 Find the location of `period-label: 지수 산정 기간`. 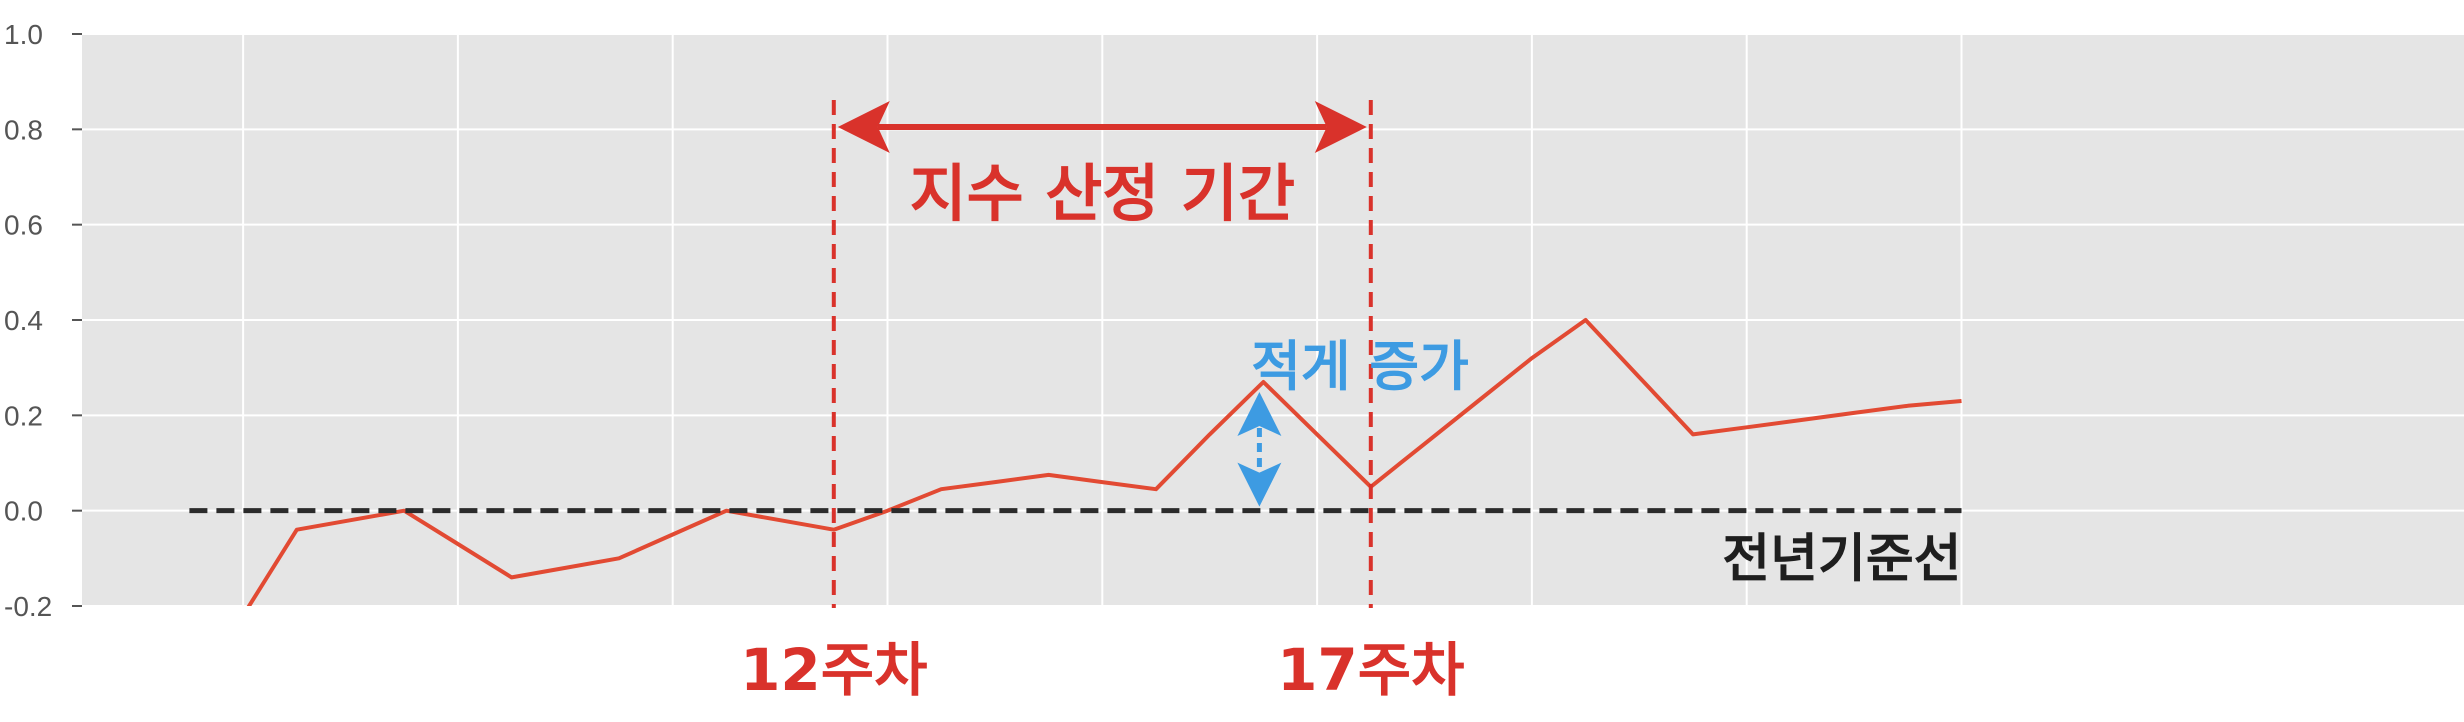

period-label: 지수 산정 기간 is located at coordinates (1102, 193).